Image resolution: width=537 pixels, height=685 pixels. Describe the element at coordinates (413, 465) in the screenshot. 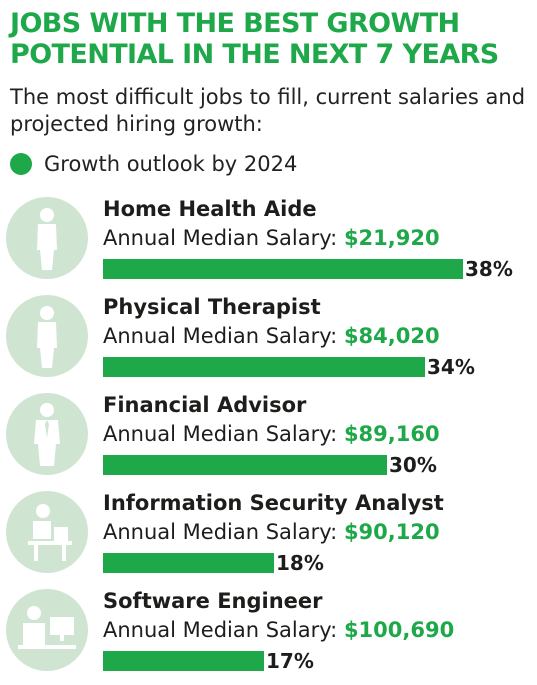

I see `growth-label: 30%` at that location.